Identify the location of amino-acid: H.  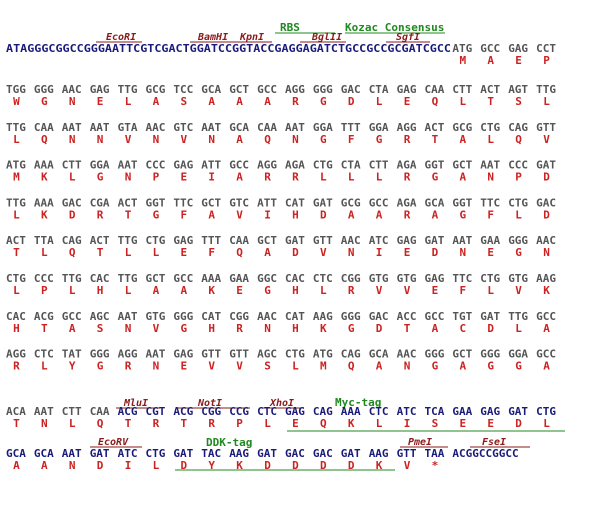
(16, 328).